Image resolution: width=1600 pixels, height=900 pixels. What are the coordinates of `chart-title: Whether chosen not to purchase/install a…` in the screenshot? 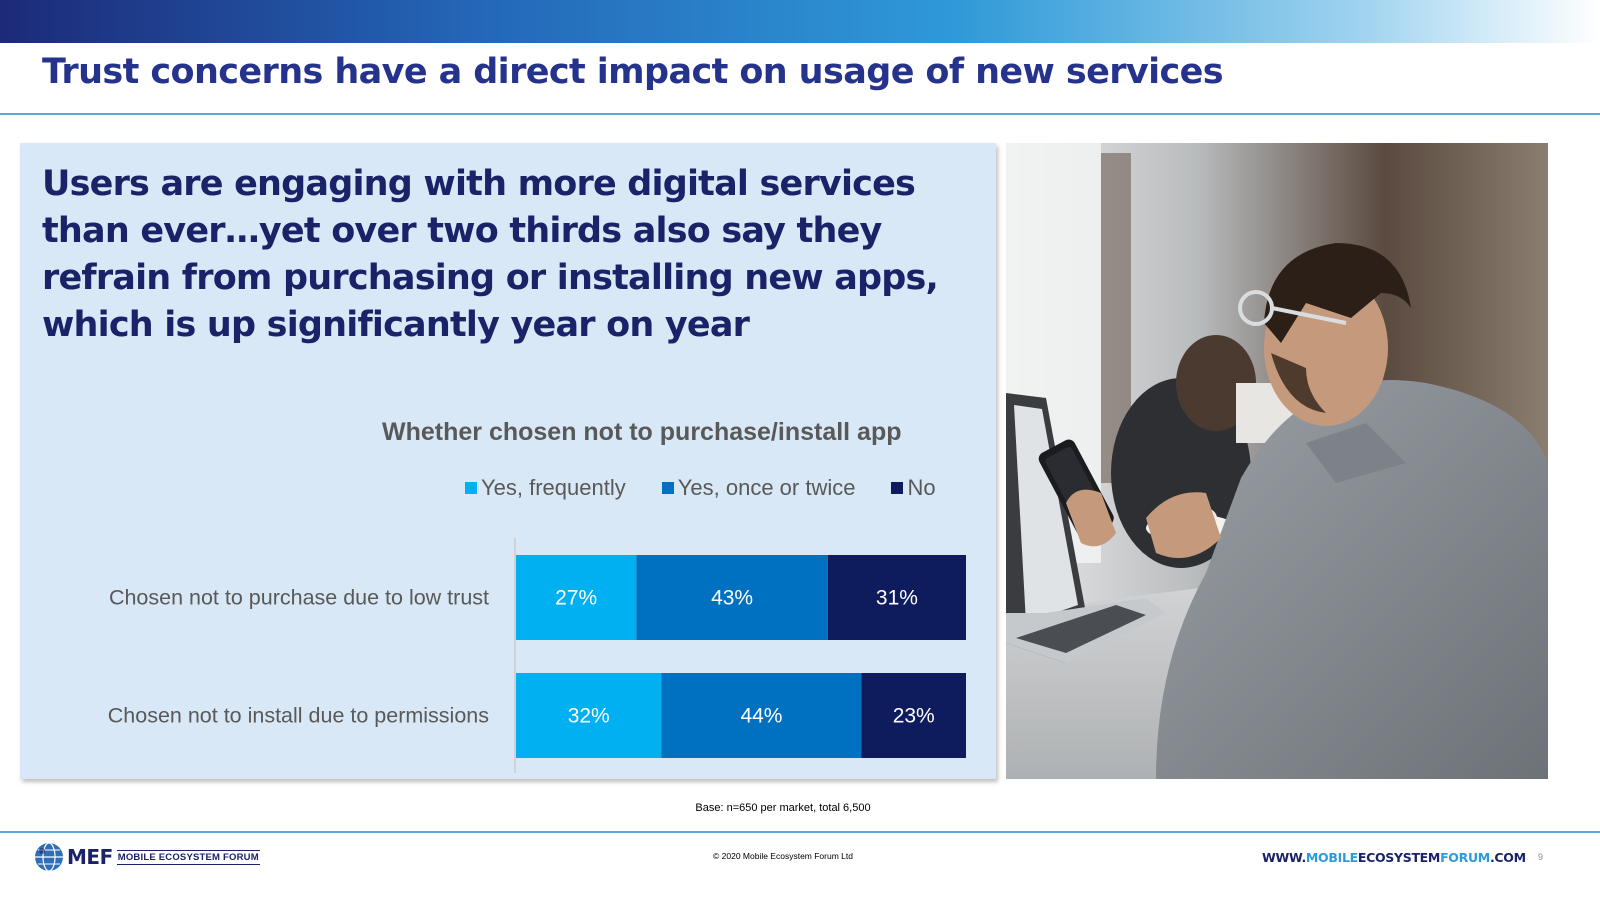 It's located at (642, 432).